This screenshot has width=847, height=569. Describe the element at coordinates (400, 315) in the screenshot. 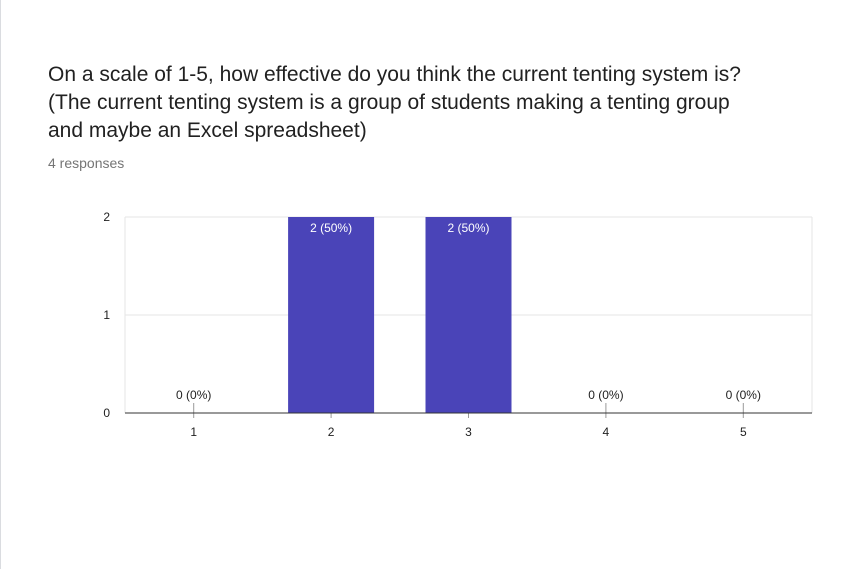

I see `bars` at that location.